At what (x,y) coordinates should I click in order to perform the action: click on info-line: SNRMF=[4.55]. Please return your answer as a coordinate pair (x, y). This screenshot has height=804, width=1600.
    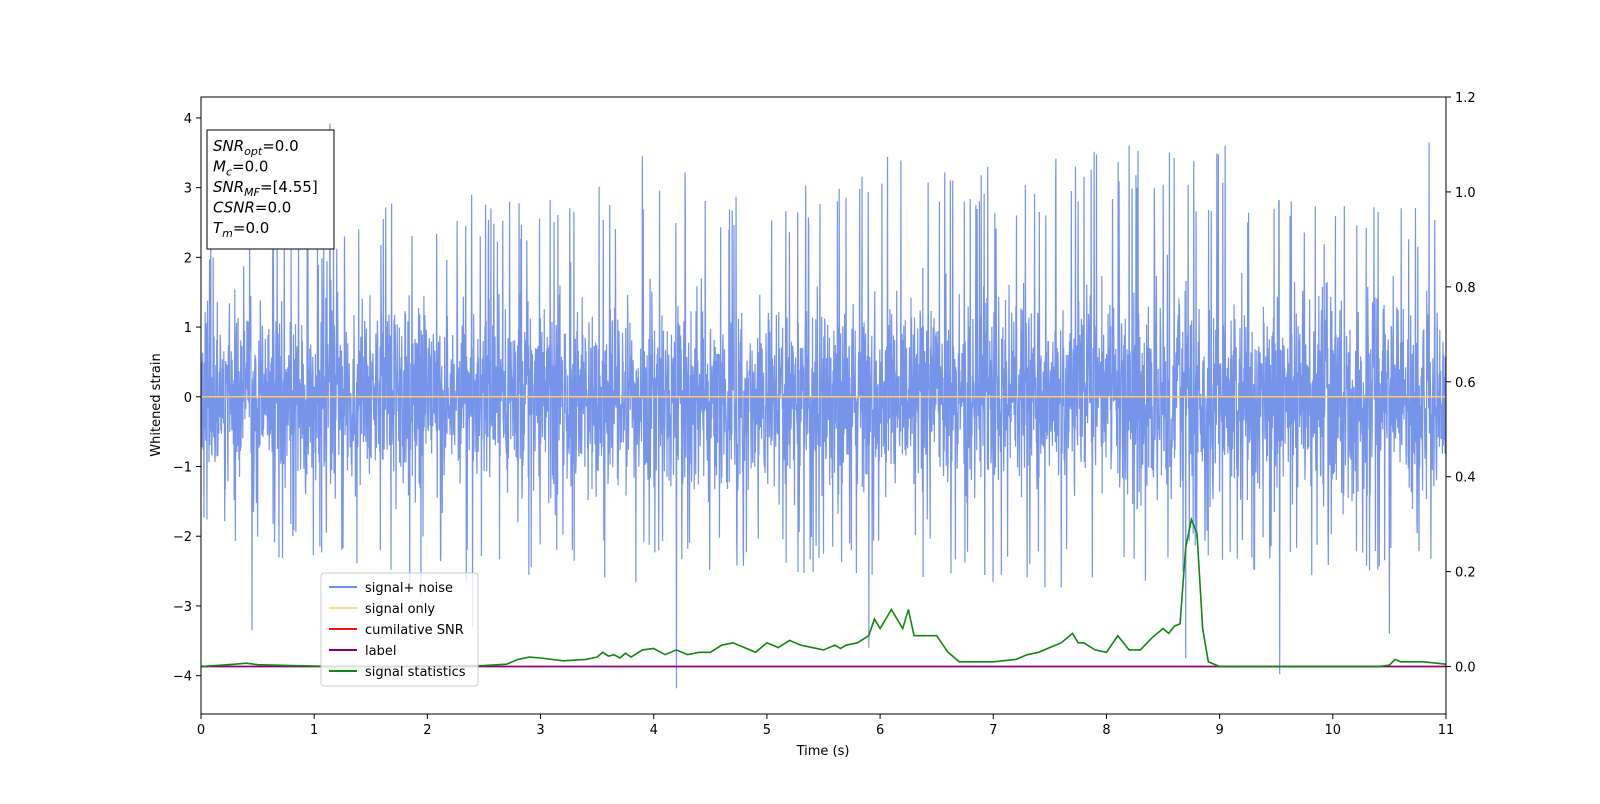
    Looking at the image, I should click on (265, 188).